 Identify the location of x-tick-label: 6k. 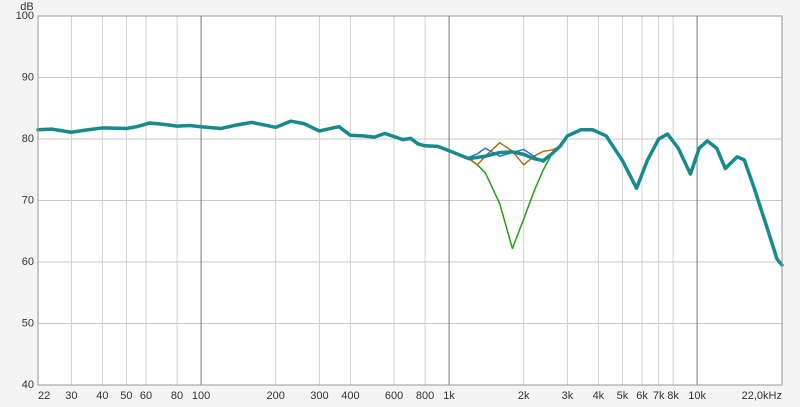
(642, 396).